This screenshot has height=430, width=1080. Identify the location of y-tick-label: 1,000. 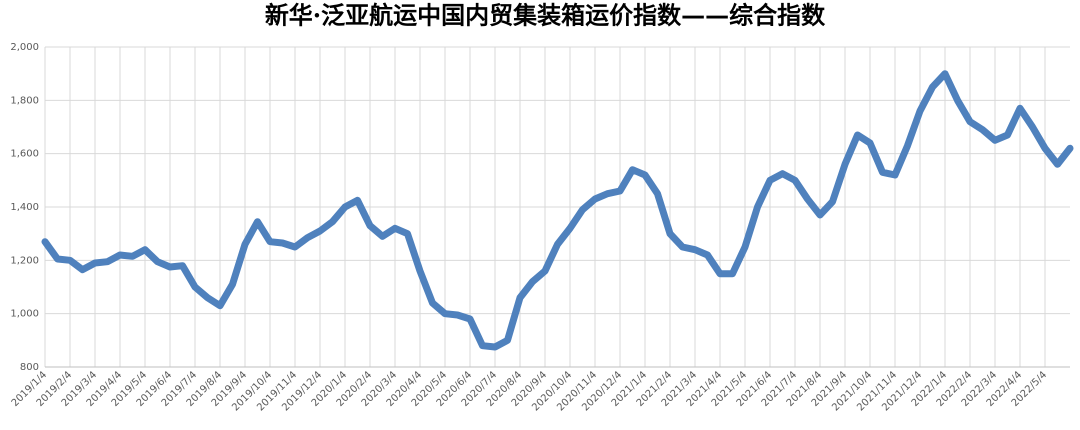
(24, 314).